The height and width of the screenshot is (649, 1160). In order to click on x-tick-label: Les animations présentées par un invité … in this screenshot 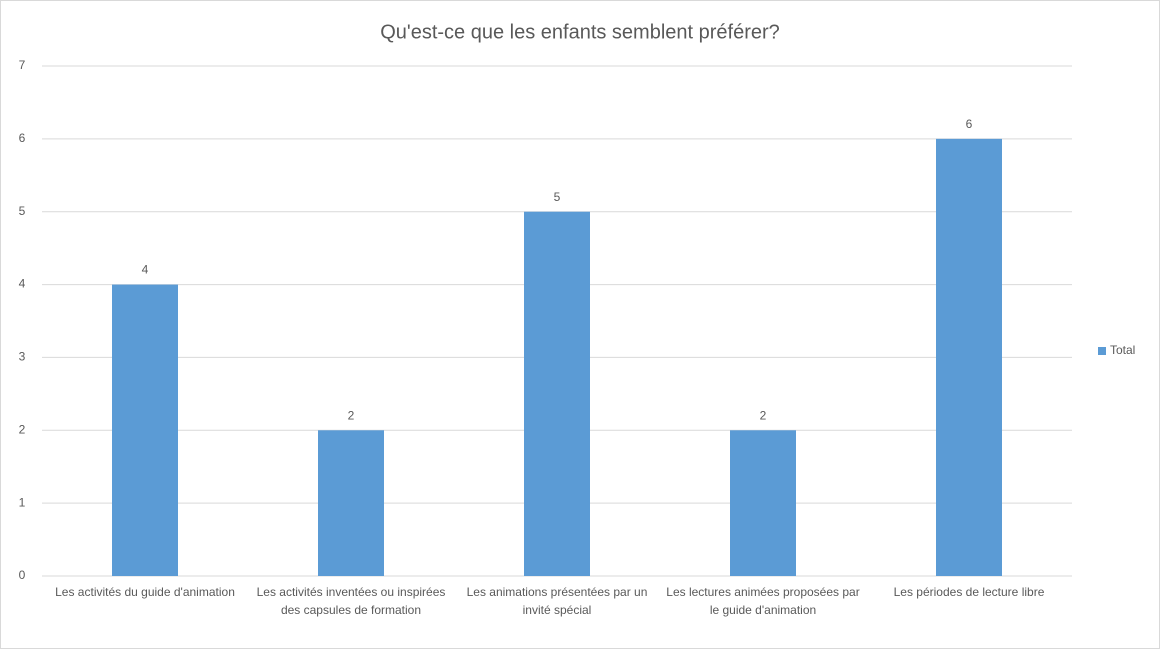, I will do `click(557, 601)`.